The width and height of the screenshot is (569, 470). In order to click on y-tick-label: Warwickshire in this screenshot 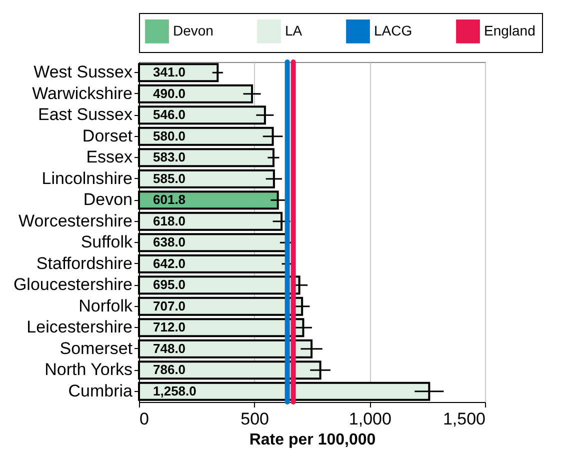, I will do `click(82, 93)`.